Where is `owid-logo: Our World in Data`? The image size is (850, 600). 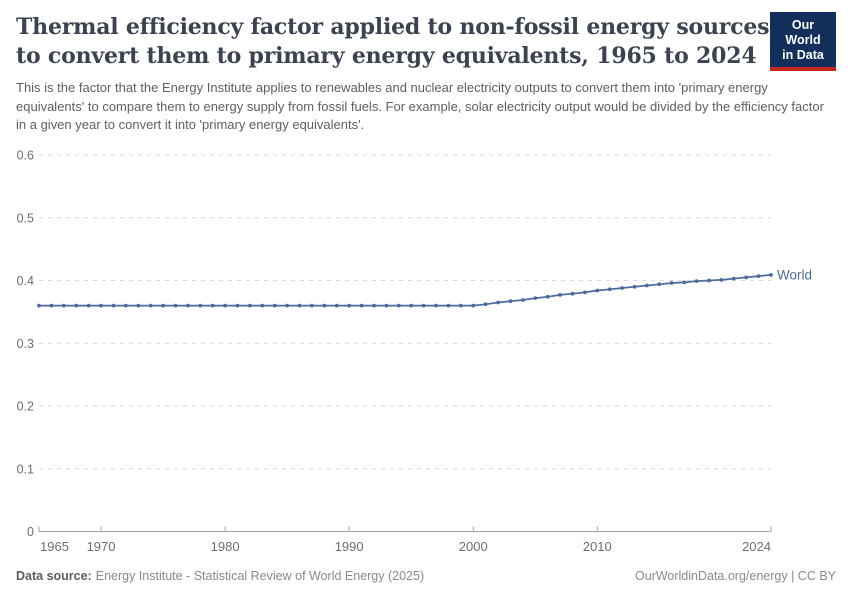 owid-logo: Our World in Data is located at coordinates (803, 41).